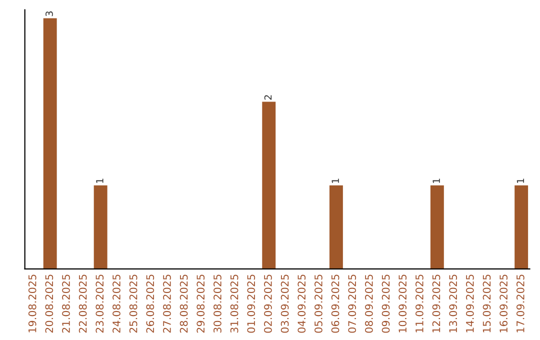  I want to click on x-tick-label: 20.08.2025, so click(49, 303).